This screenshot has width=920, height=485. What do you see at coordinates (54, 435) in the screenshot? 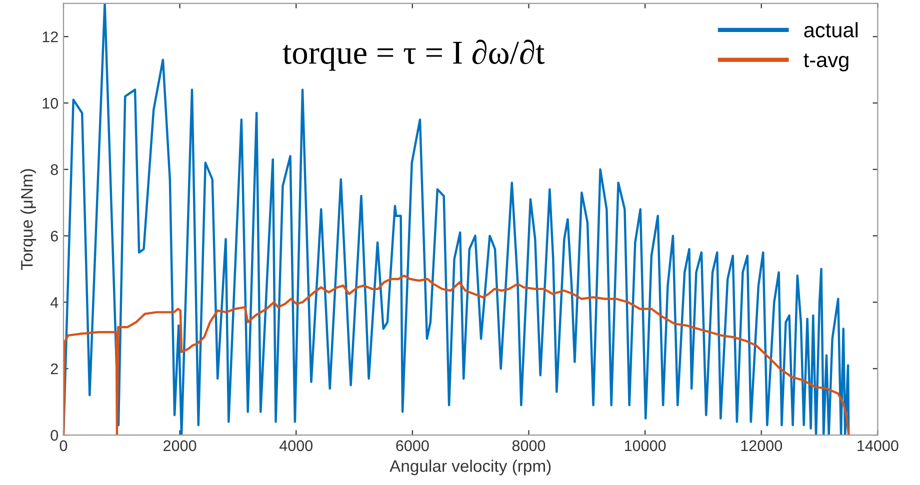
I see `y-tick-label: 0` at bounding box center [54, 435].